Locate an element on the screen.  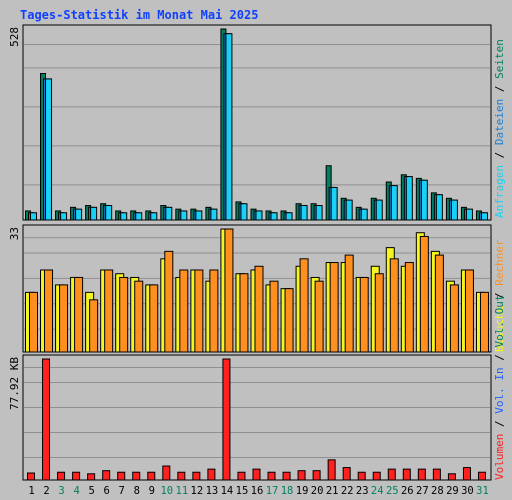
x-tick-label: 15 is located at coordinates (242, 491).